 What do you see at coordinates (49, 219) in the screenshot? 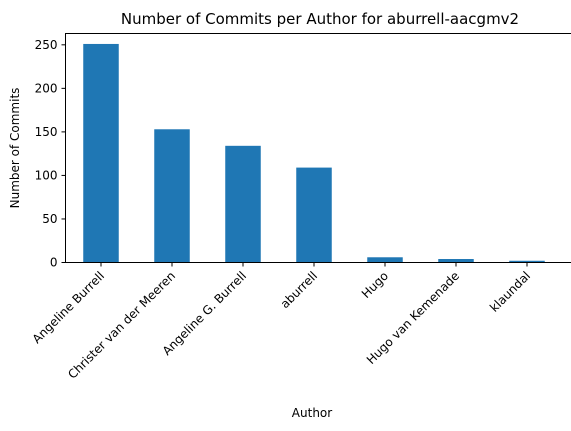
I see `y-tick-label-1: 50` at bounding box center [49, 219].